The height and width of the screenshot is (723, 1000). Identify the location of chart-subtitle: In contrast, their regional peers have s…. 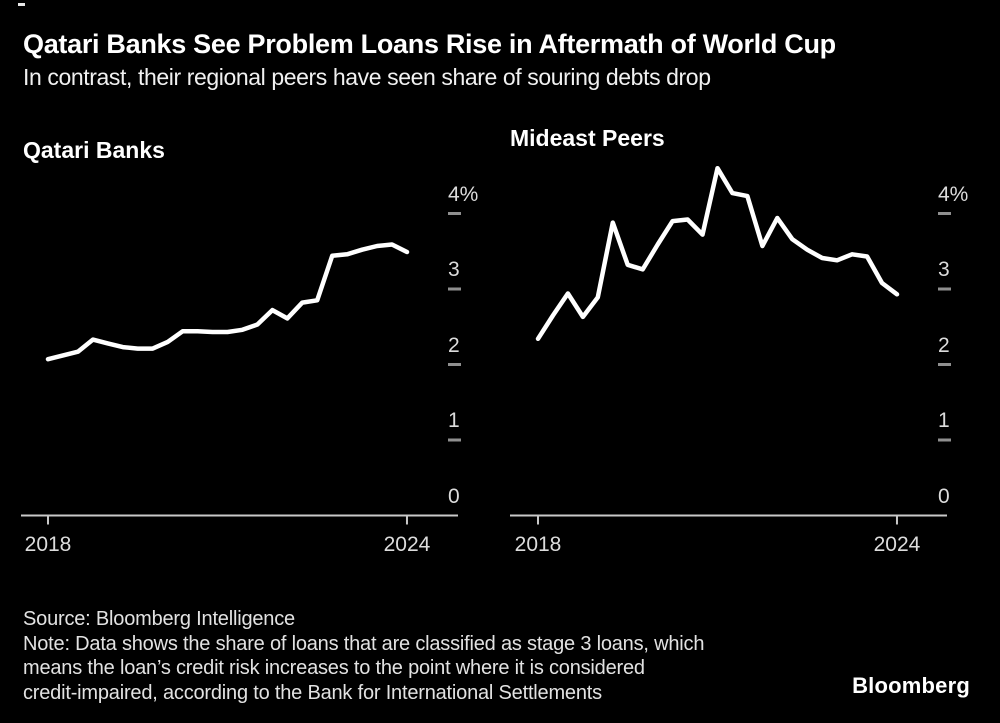
(367, 77).